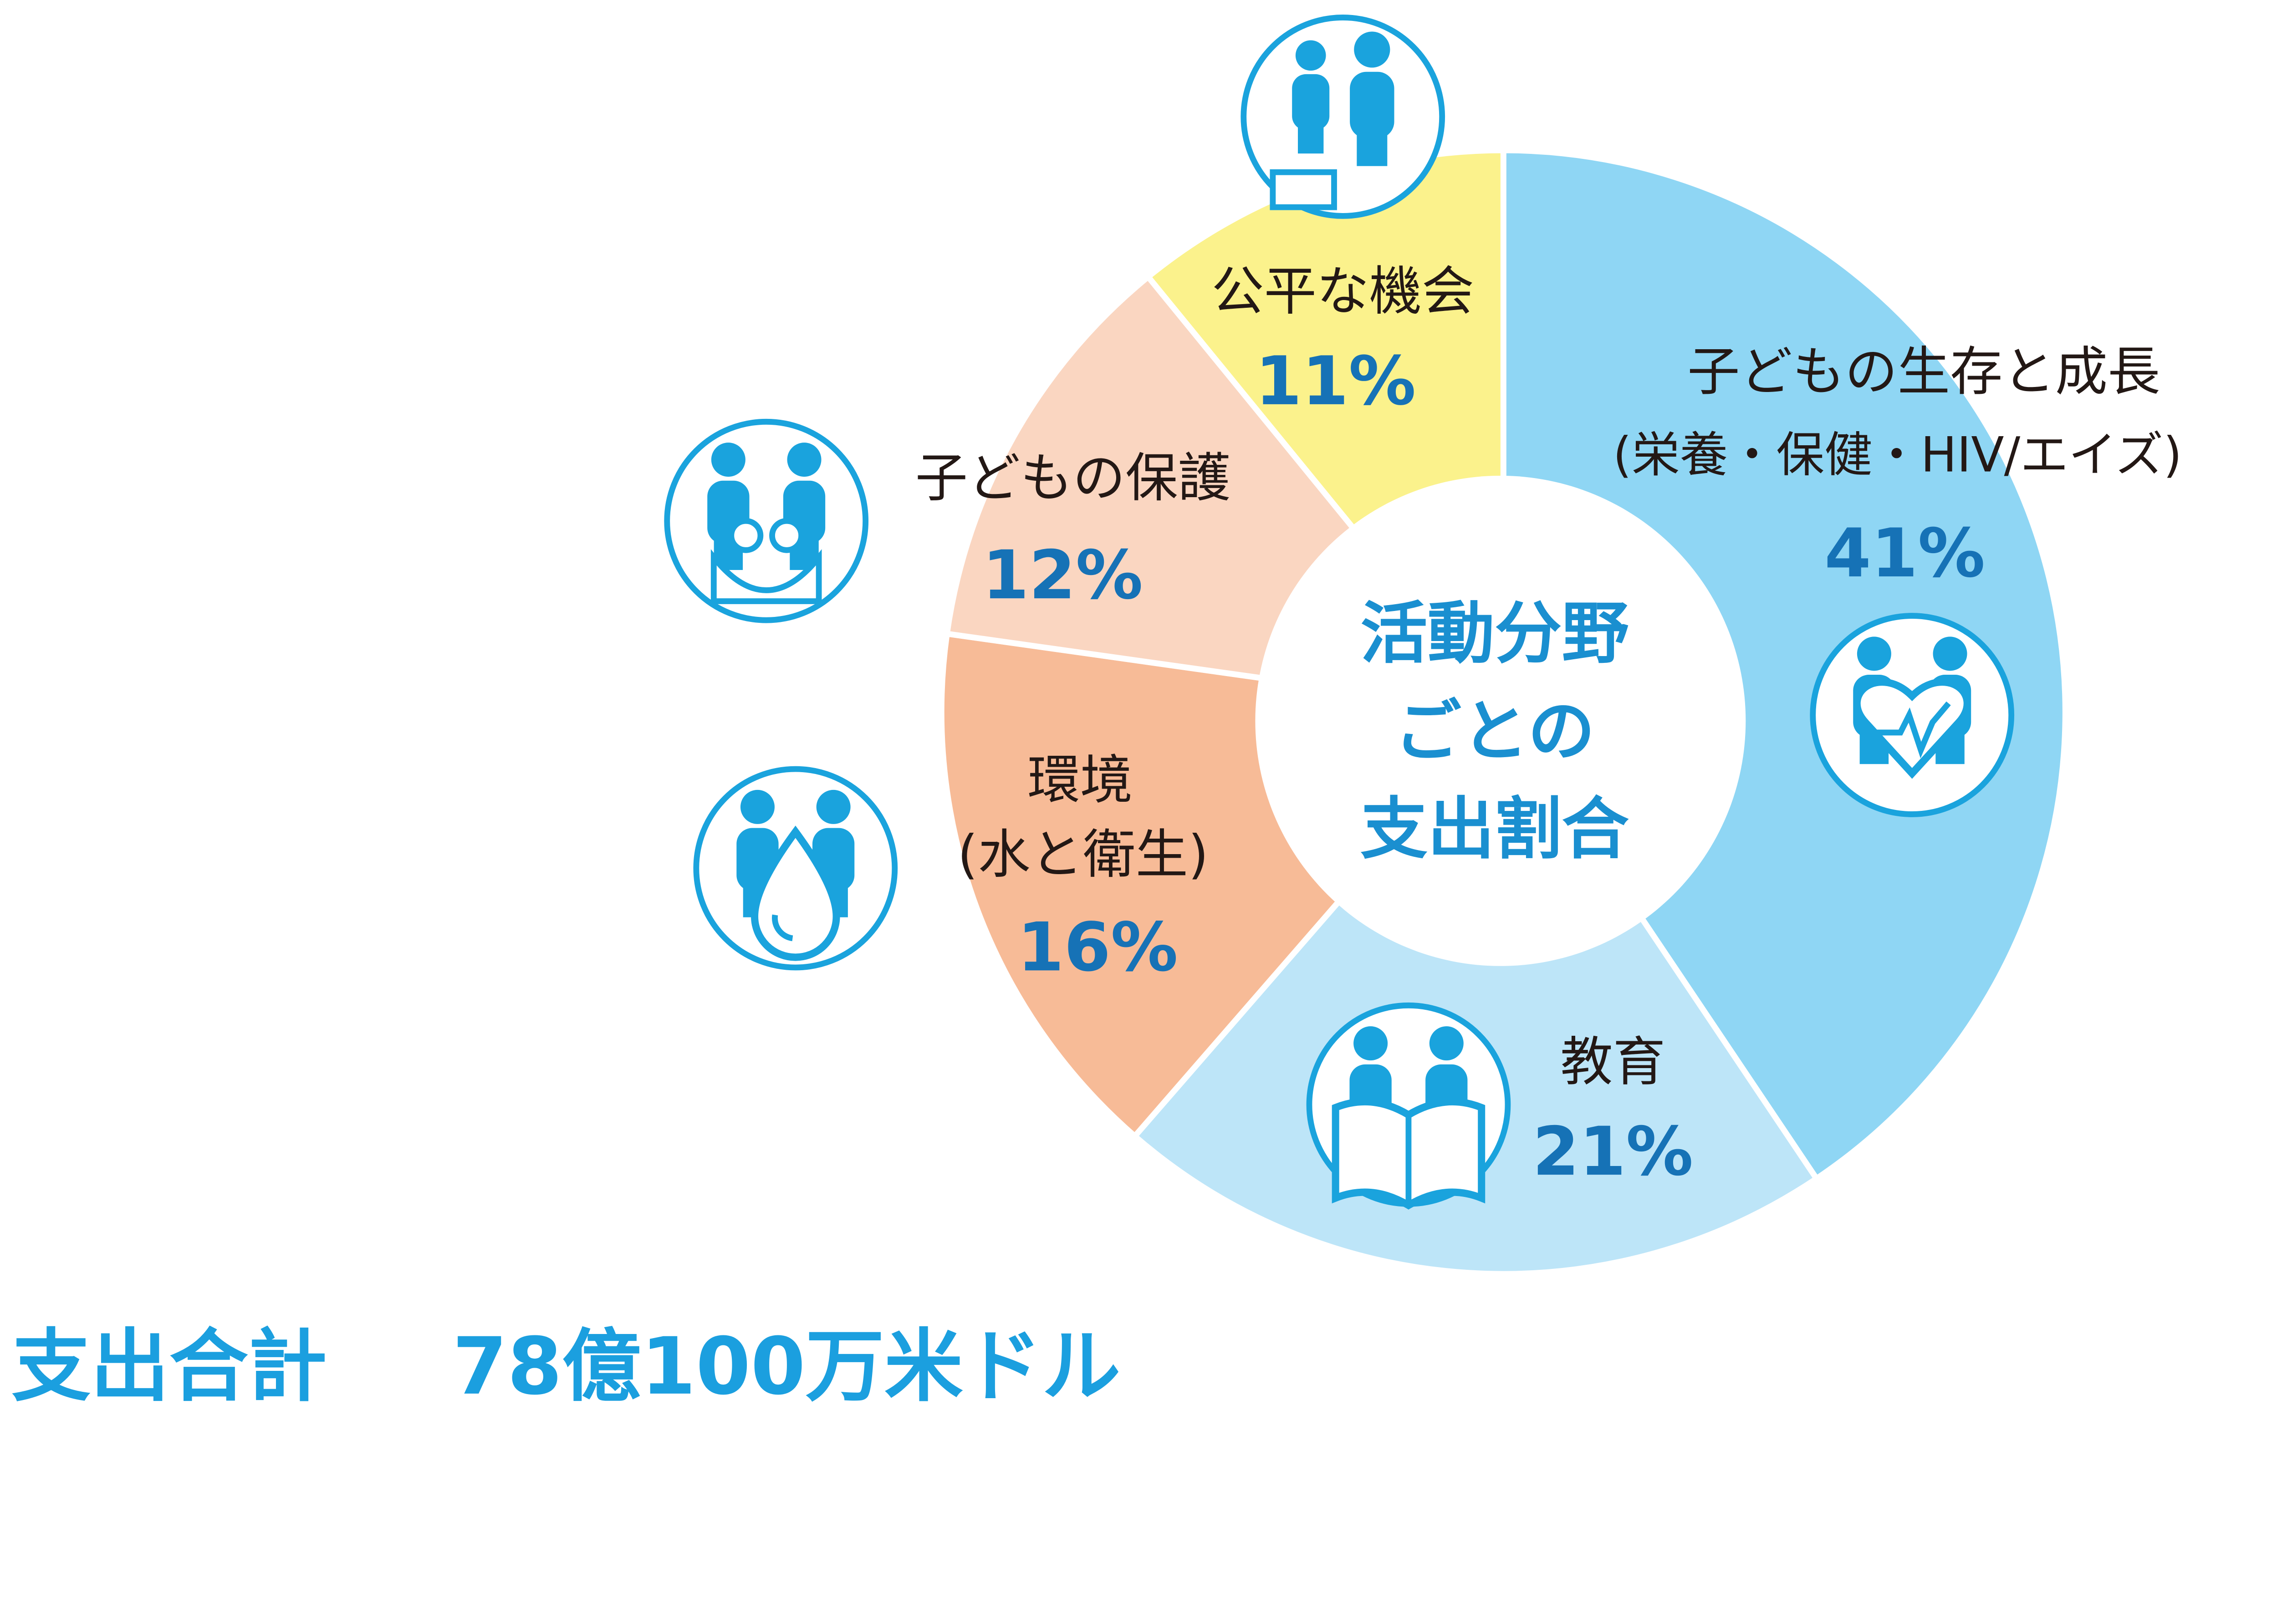 Image resolution: width=2277 pixels, height=1624 pixels. I want to click on total-label: 支出合計, so click(170, 1366).